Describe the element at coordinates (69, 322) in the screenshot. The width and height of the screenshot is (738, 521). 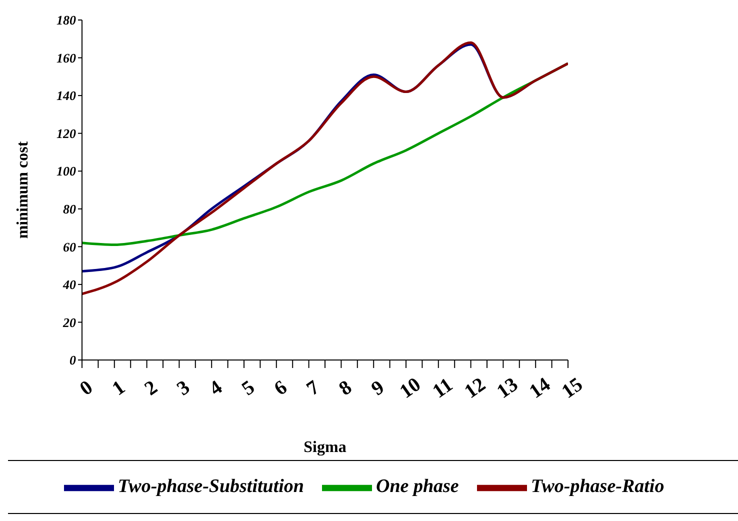
I see `y-tick-label: 20` at that location.